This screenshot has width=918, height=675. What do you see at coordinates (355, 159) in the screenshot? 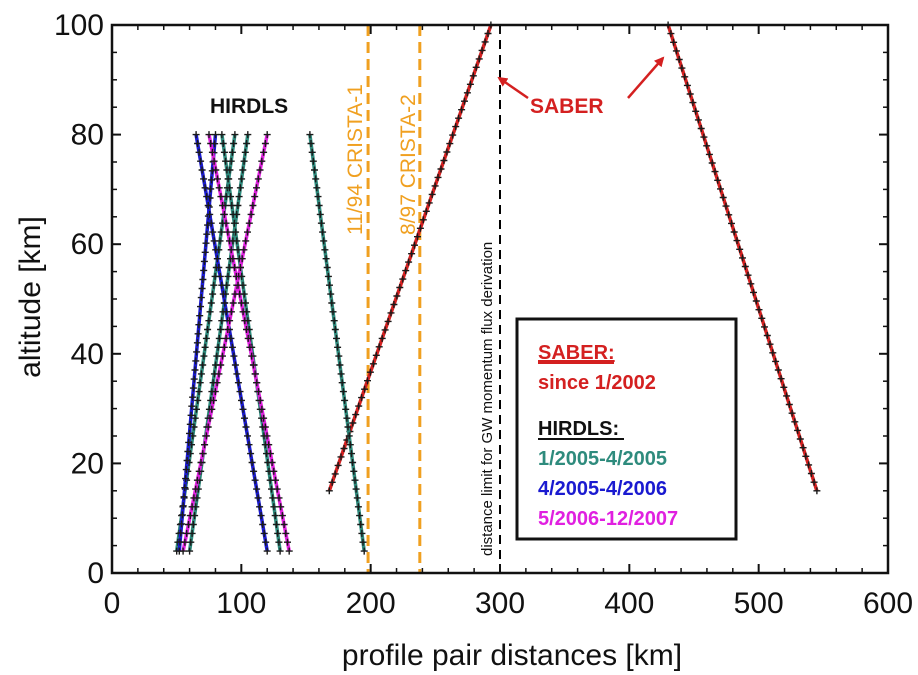
I see `crista-1-label: 11/94 CRISTA-1` at bounding box center [355, 159].